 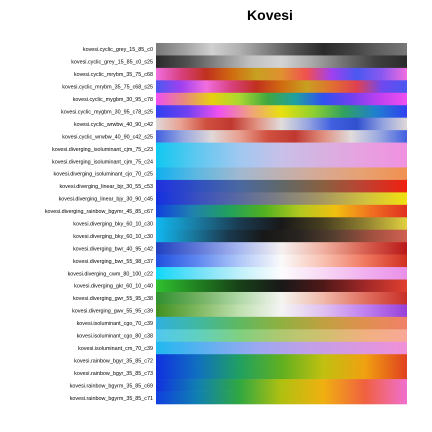 I want to click on colormap-label: kovesi.cyclic_mygbm_30_95_c78, so click(x=113, y=100).